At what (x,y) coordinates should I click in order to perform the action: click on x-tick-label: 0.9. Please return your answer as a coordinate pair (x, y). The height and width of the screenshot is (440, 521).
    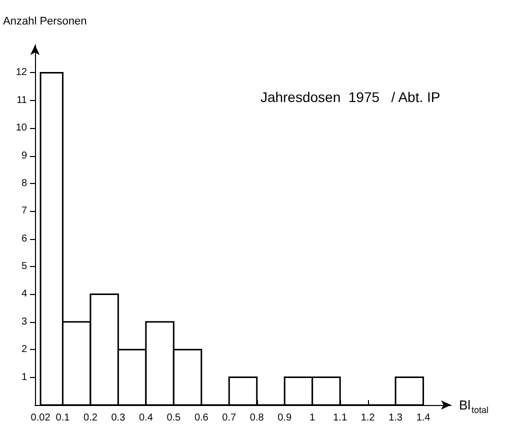
    Looking at the image, I should click on (285, 418).